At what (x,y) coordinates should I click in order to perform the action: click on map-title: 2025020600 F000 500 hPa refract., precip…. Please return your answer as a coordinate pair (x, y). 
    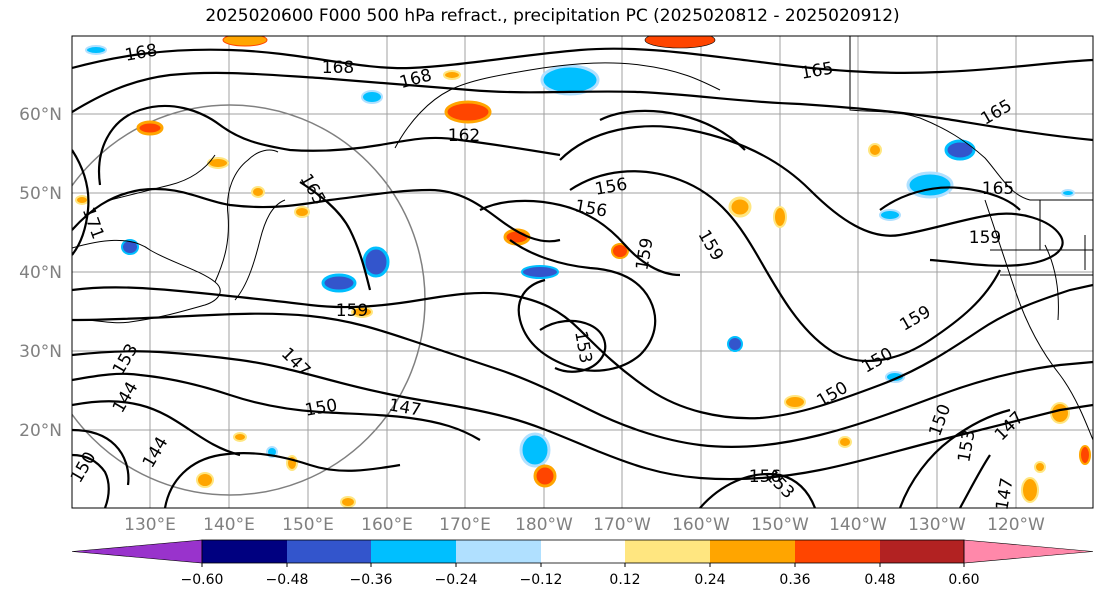
    Looking at the image, I should click on (552, 16).